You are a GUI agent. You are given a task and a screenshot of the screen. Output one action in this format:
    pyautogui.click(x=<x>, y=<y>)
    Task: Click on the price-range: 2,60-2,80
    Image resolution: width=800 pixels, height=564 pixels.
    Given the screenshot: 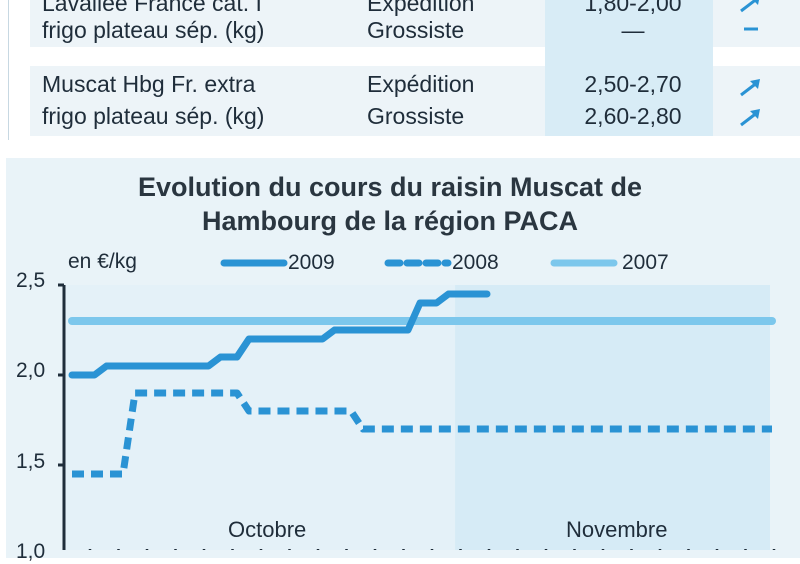 What is the action you would take?
    pyautogui.click(x=633, y=116)
    